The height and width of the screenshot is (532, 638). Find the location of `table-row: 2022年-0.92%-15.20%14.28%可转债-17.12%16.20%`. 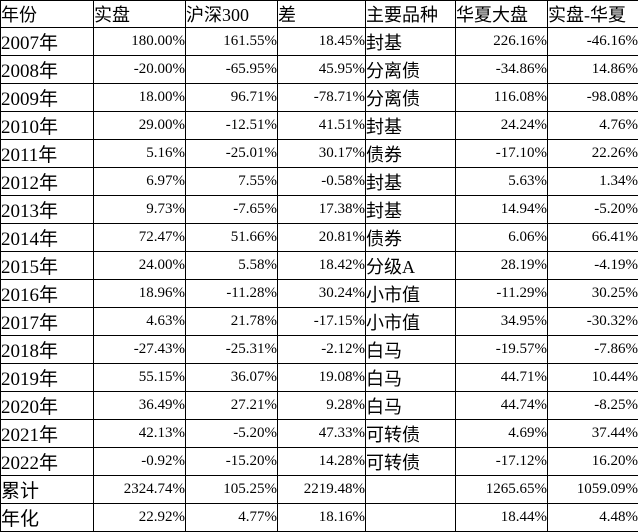

table-row: 2022年-0.92%-15.20%14.28%可转债-17.12%16.20% is located at coordinates (319, 462).